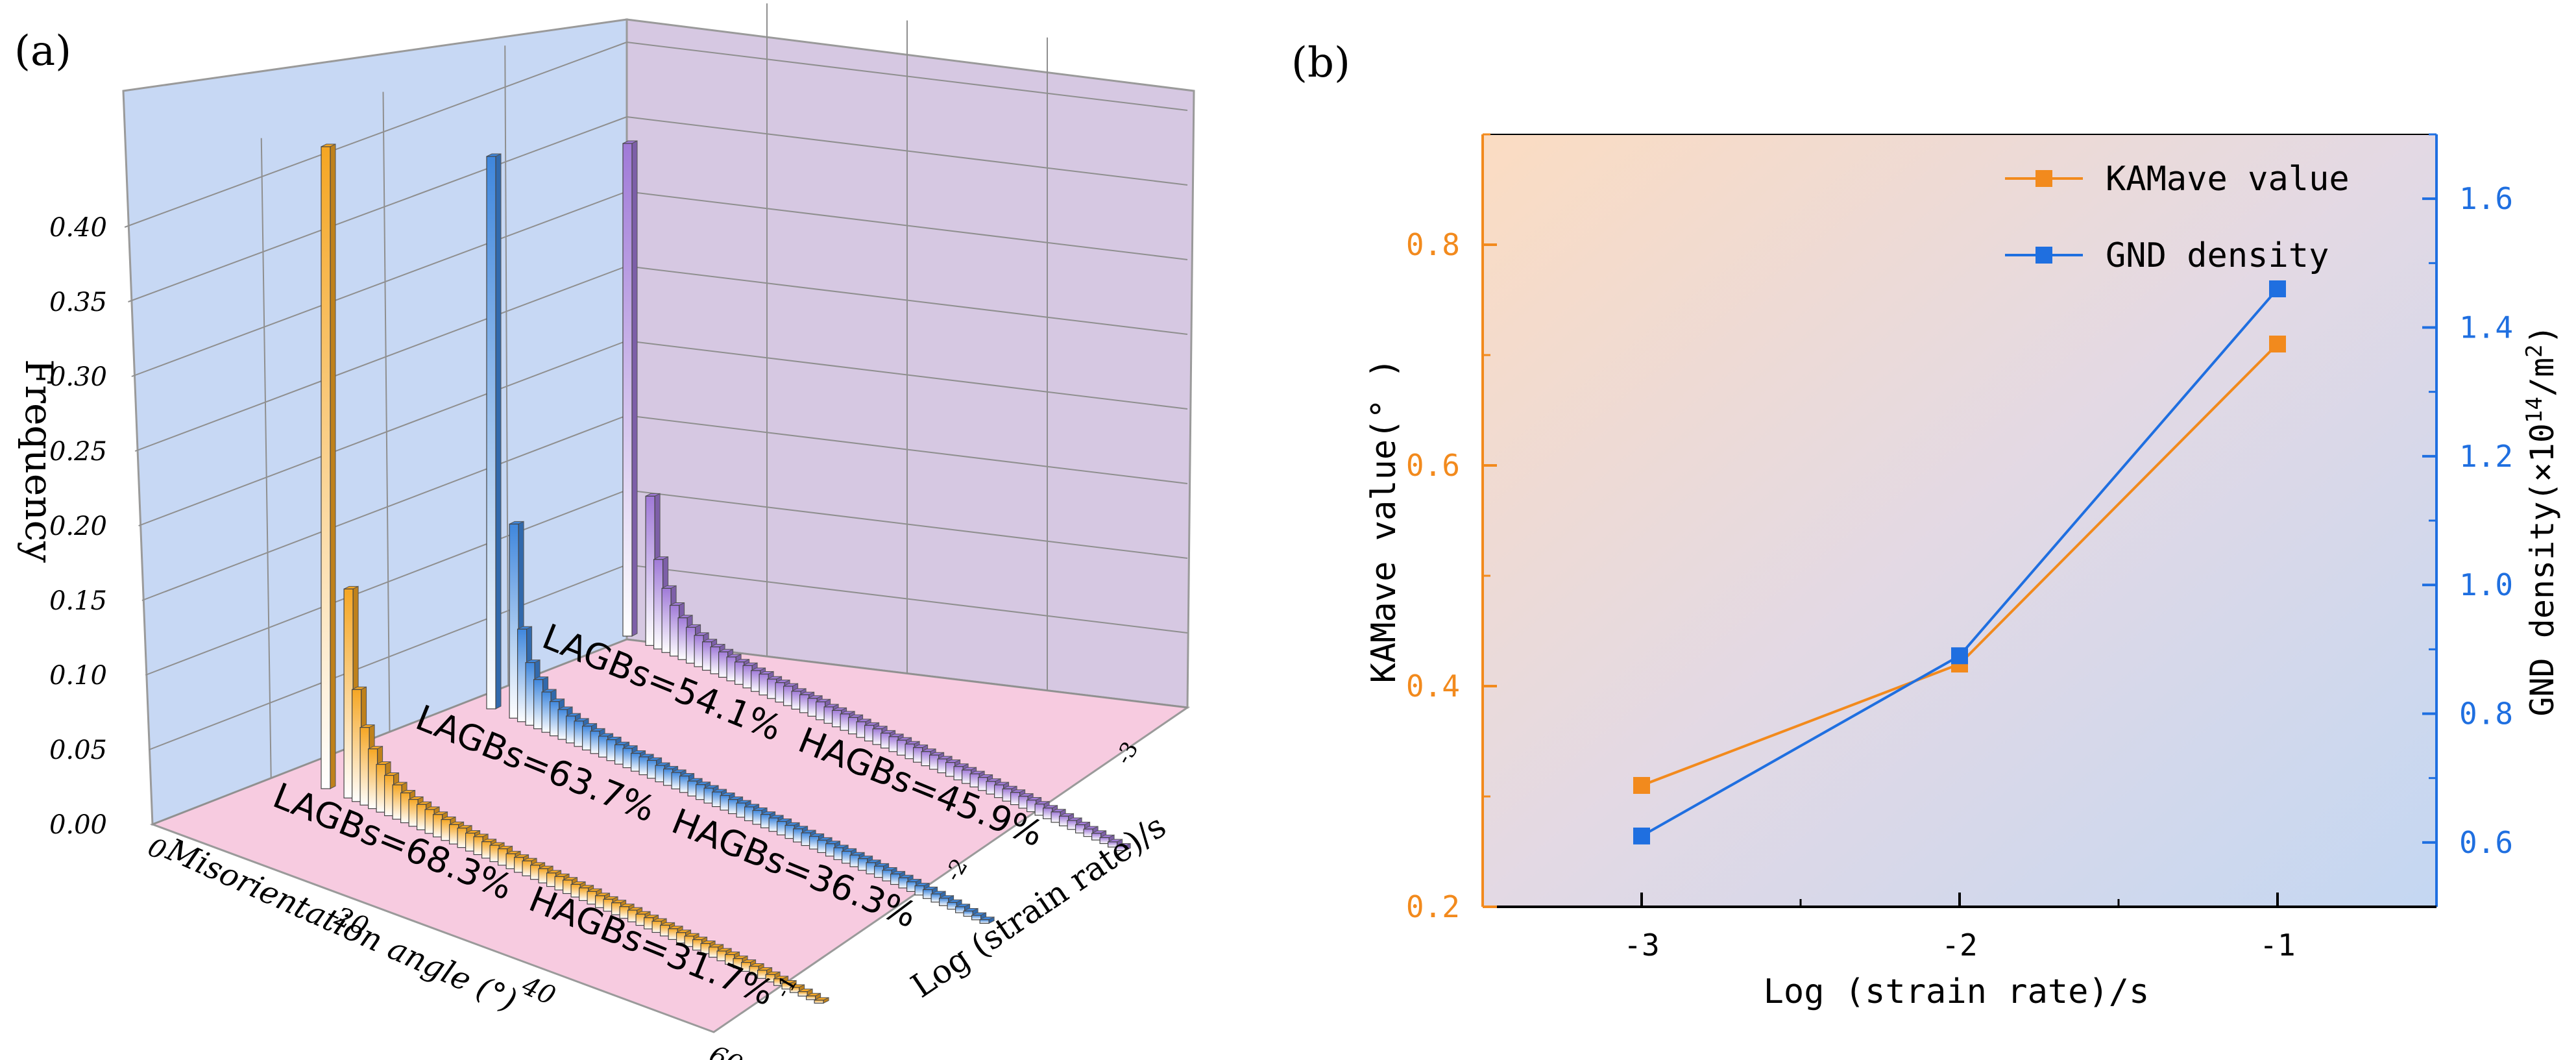  Describe the element at coordinates (2542, 570) in the screenshot. I see `y2-title-main: GND density(×10` at that location.